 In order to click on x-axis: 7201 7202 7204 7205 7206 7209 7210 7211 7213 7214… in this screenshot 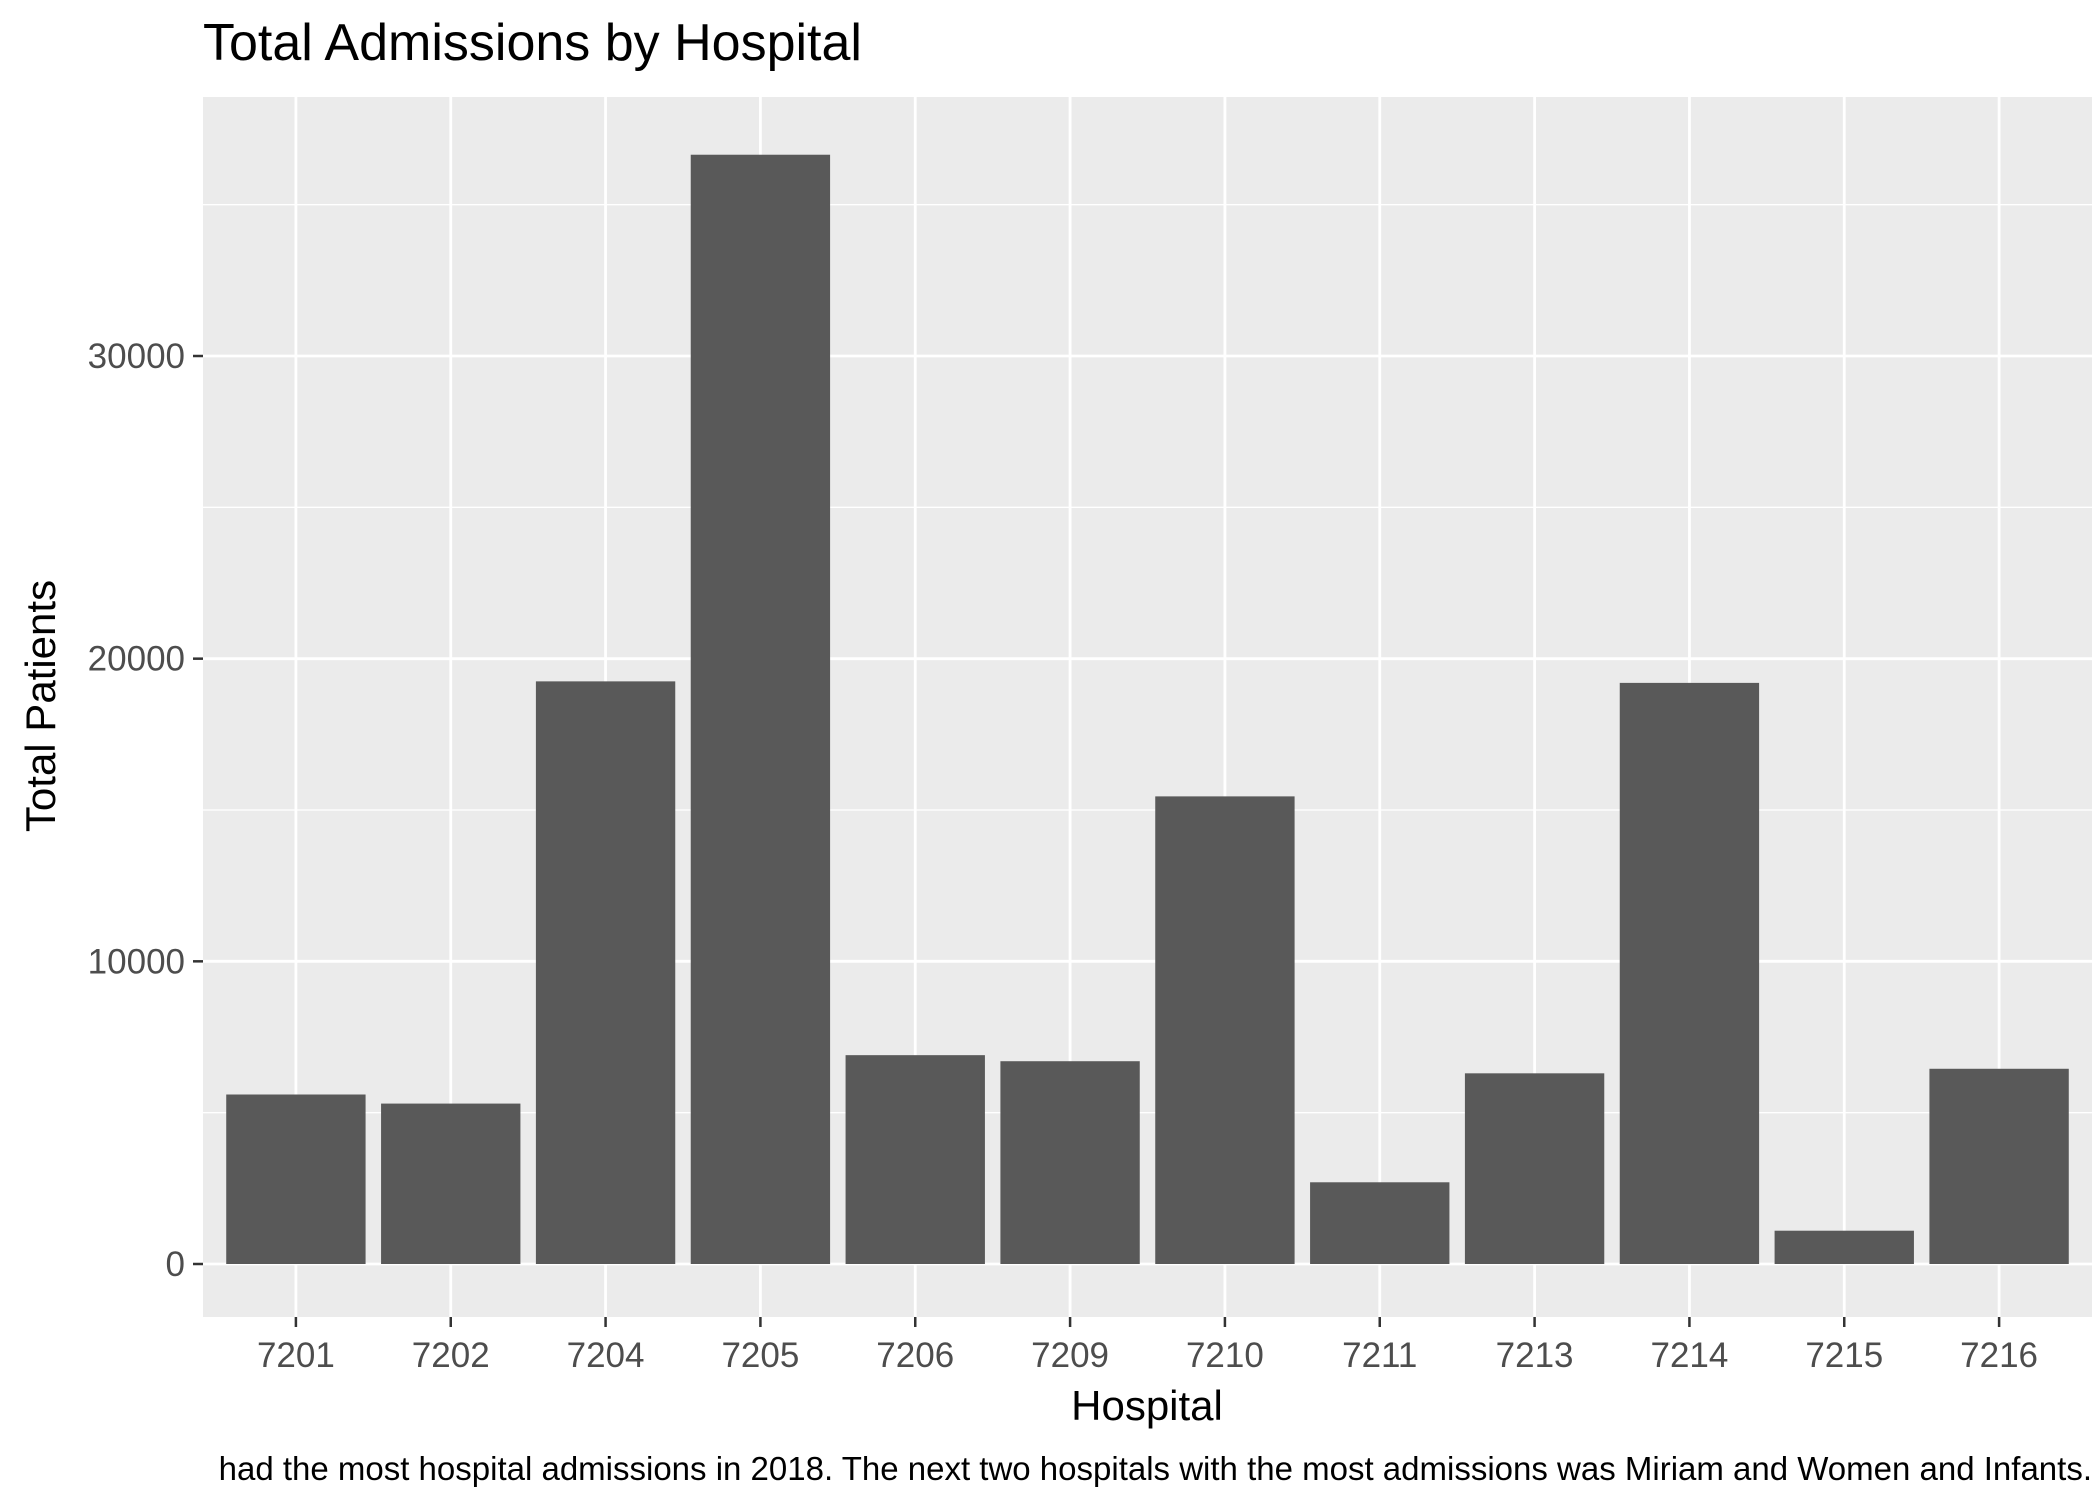, I will do `click(1147, 1346)`.